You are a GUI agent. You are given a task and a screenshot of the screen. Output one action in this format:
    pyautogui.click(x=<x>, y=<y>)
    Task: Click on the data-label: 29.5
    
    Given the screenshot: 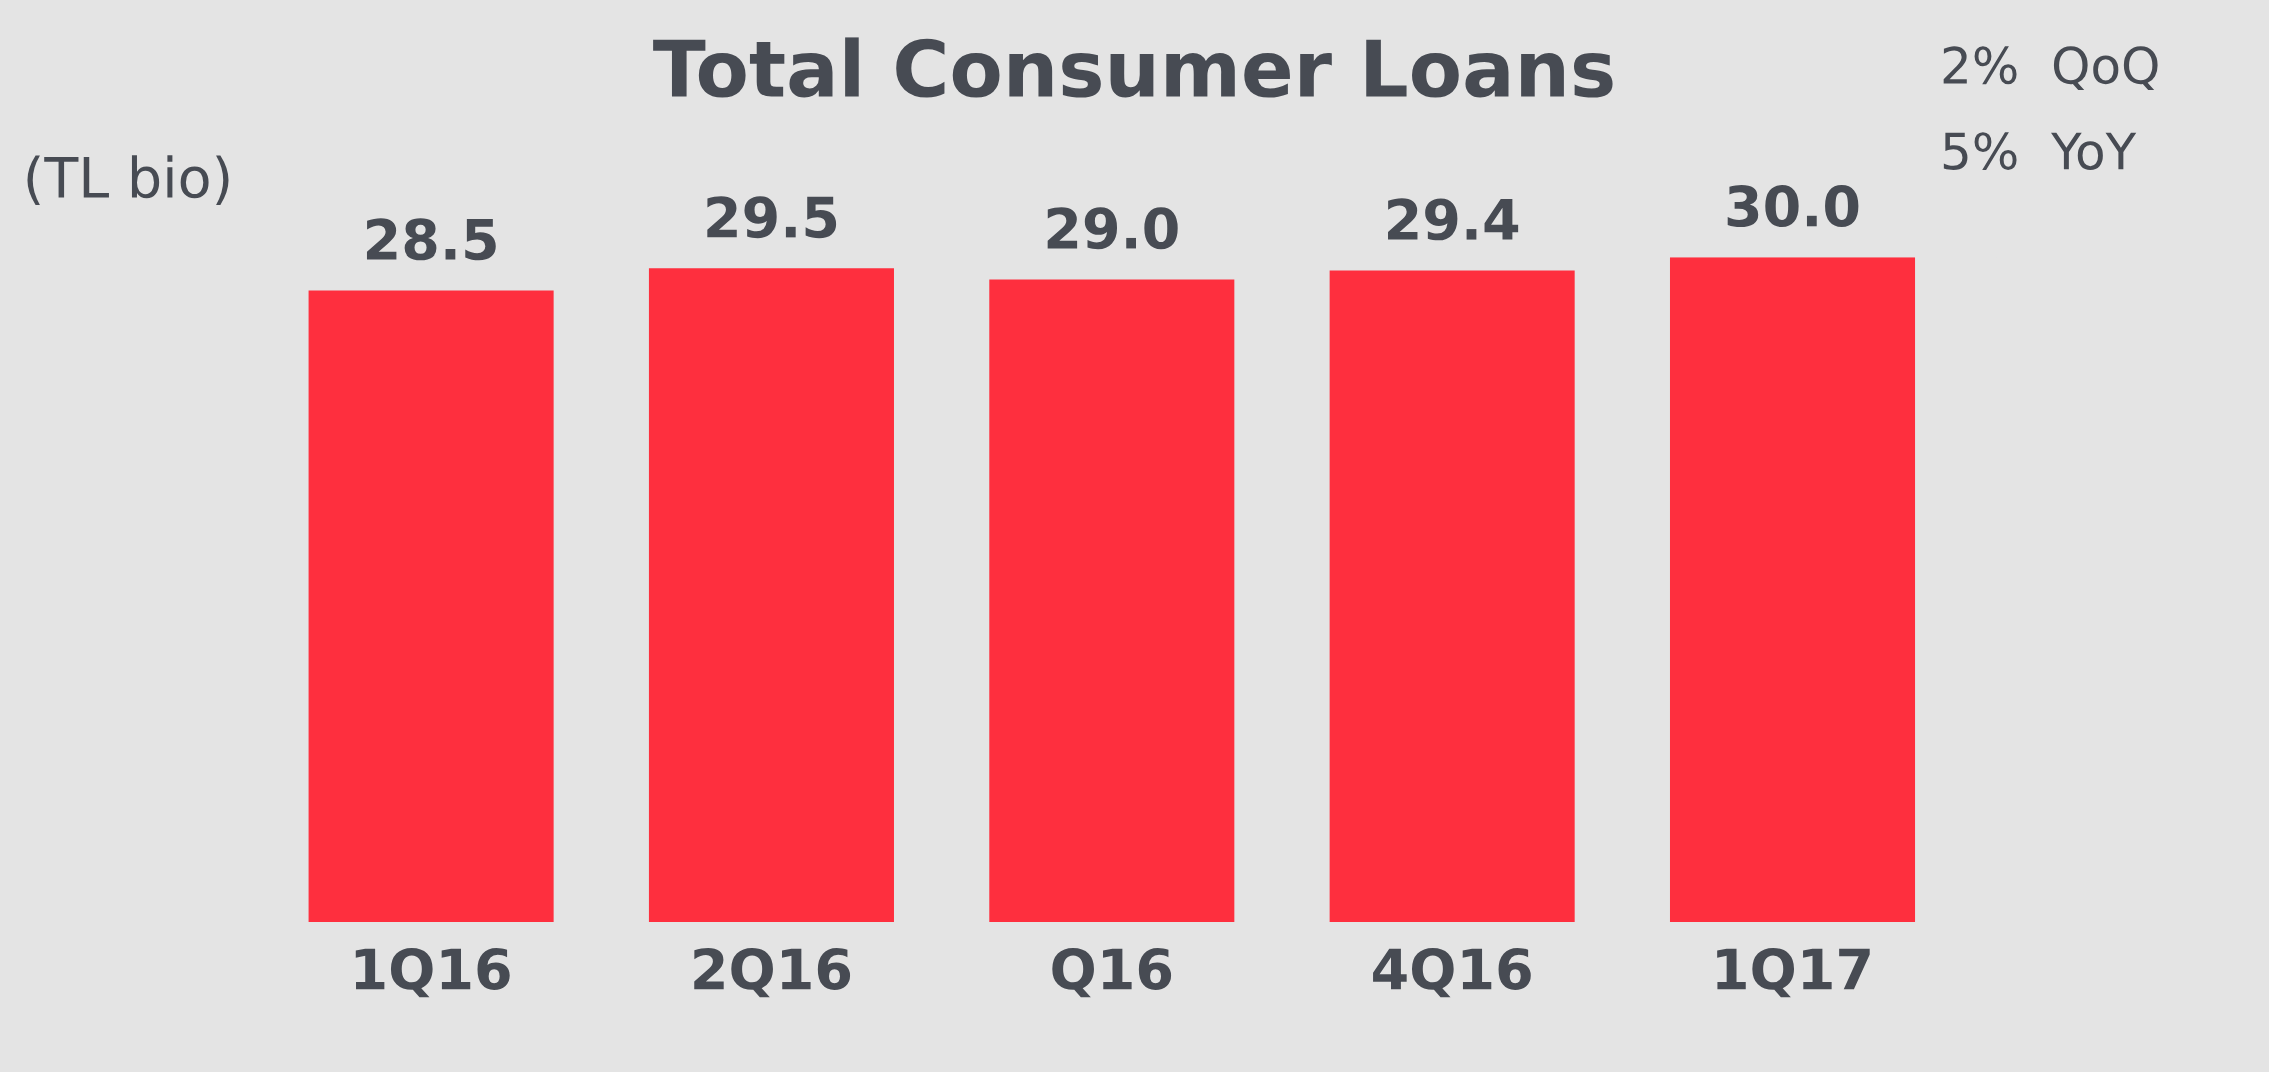 What is the action you would take?
    pyautogui.click(x=772, y=217)
    